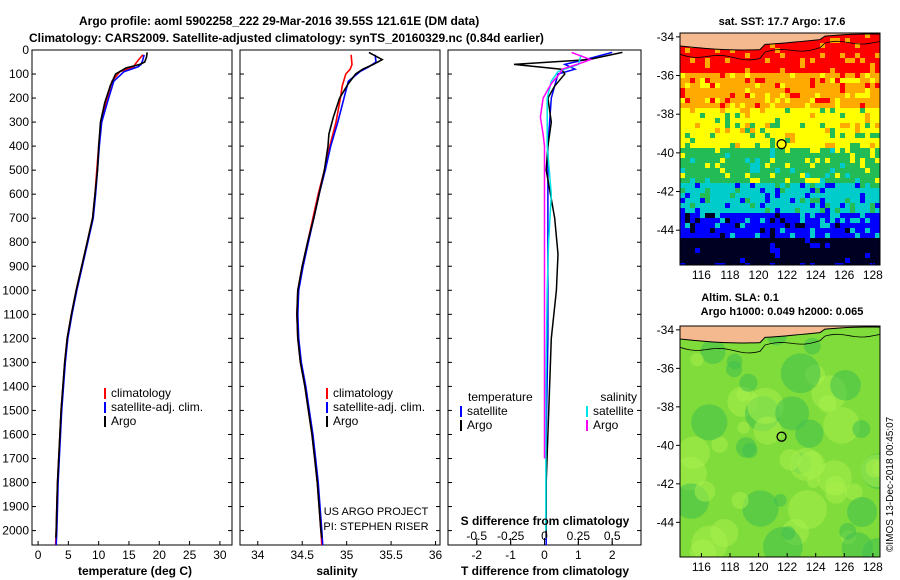 Image resolution: width=900 pixels, height=580 pixels. What do you see at coordinates (376, 512) in the screenshot?
I see `project-annotation-1: US ARGO PROJECT` at bounding box center [376, 512].